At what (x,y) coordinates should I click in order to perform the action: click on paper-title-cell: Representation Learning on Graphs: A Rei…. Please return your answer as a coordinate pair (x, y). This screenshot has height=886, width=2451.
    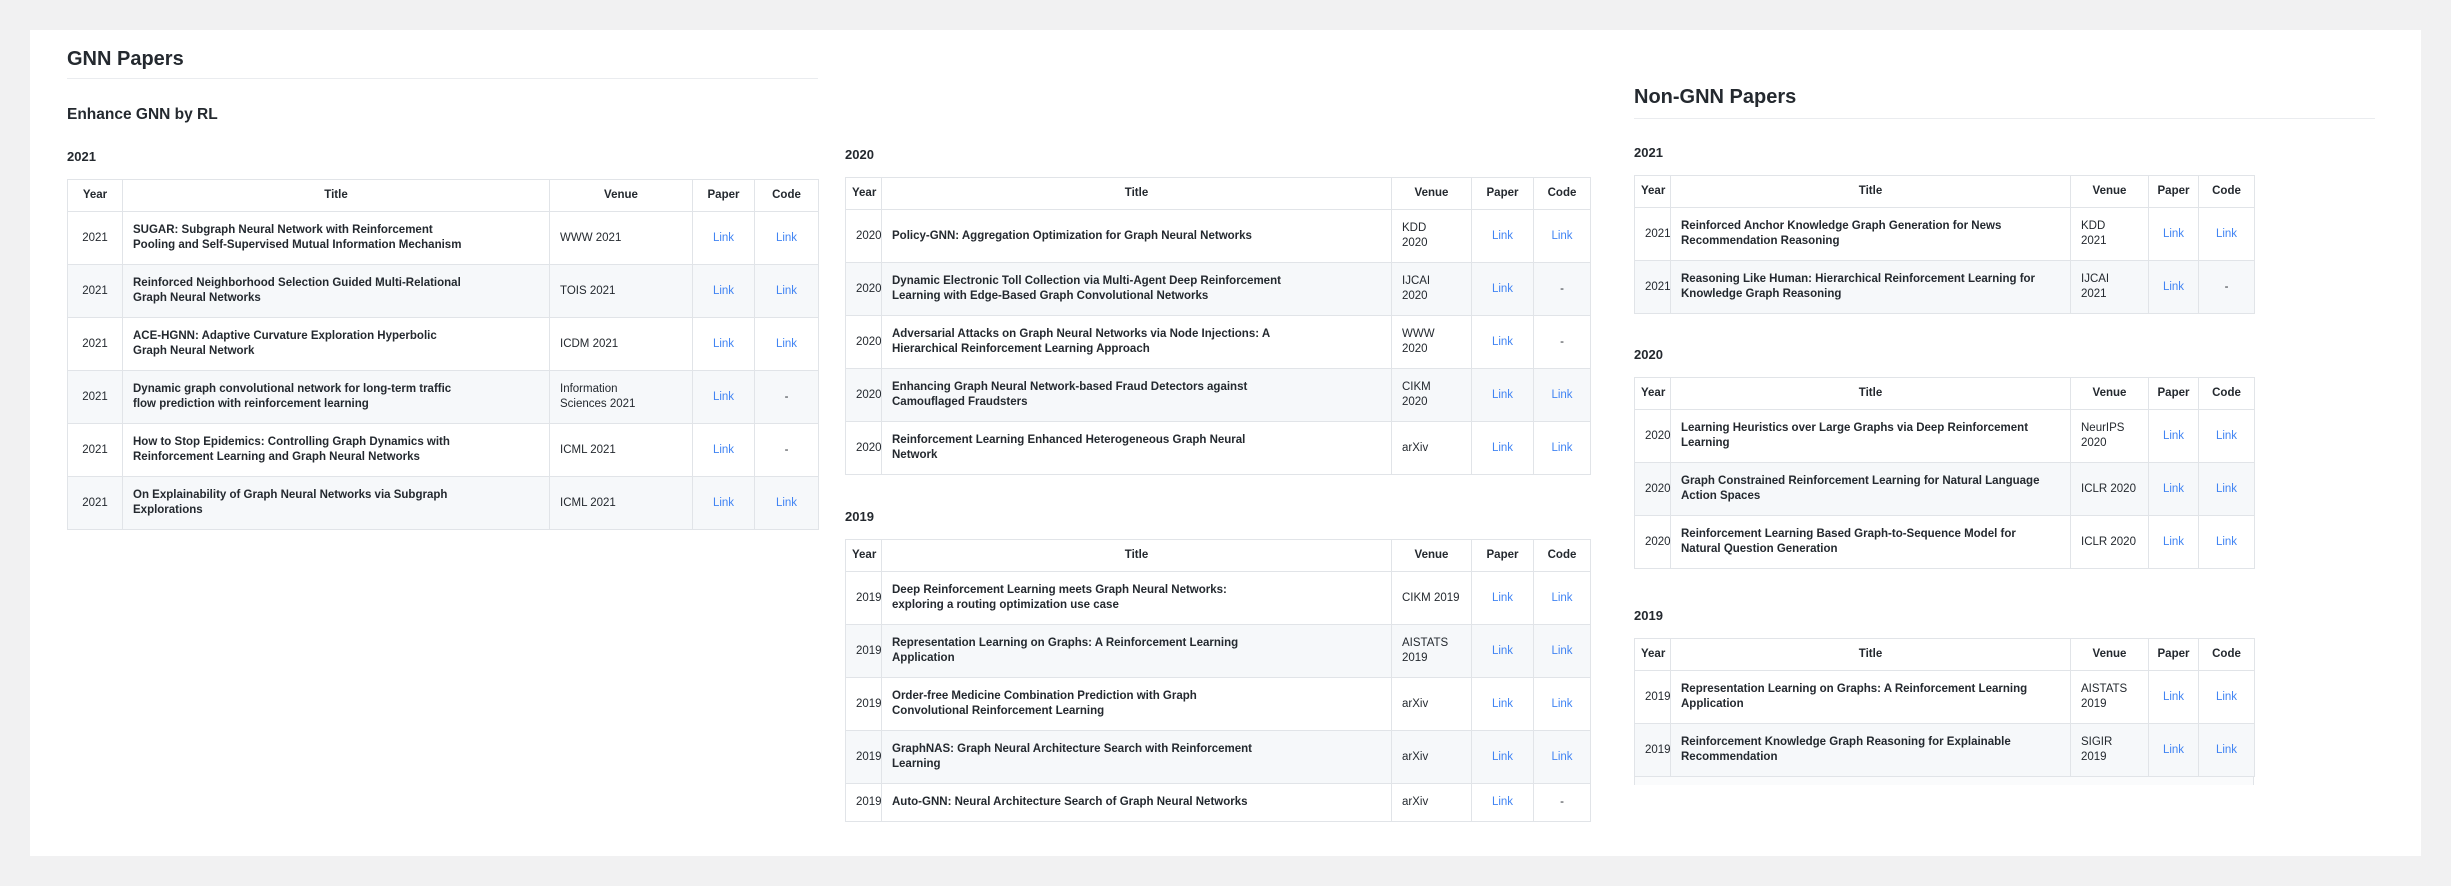
    Looking at the image, I should click on (1870, 697).